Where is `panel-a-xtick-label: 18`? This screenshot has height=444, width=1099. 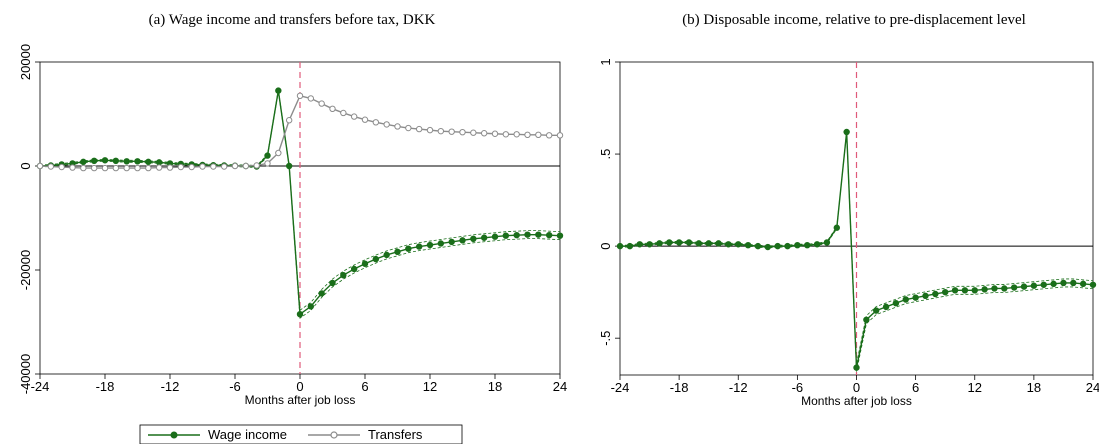 panel-a-xtick-label: 18 is located at coordinates (495, 386).